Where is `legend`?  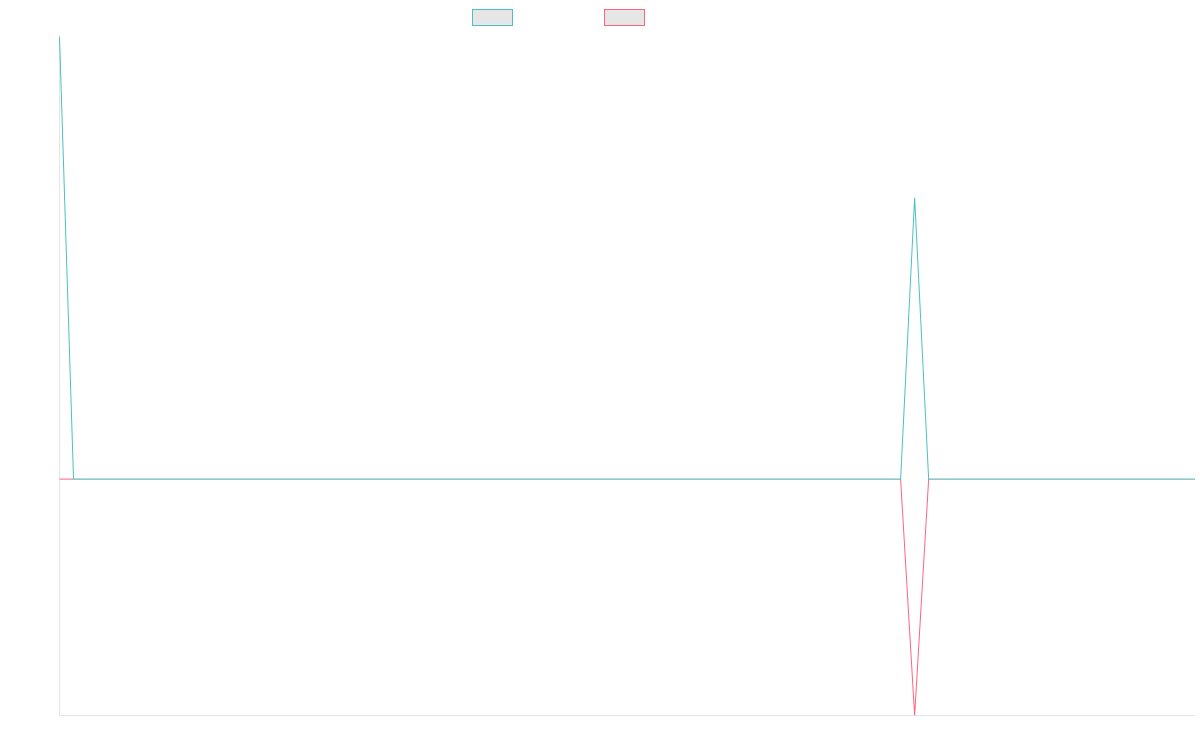
legend is located at coordinates (558, 17).